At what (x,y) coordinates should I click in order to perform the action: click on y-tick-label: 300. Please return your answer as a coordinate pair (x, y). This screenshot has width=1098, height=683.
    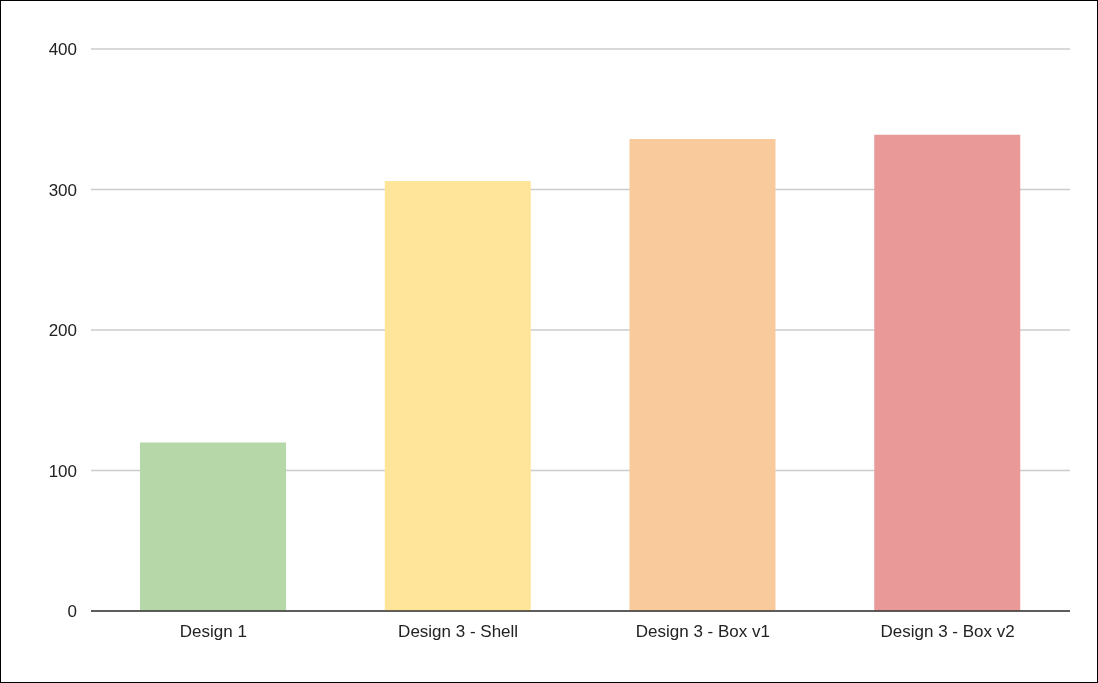
    Looking at the image, I should click on (62, 190).